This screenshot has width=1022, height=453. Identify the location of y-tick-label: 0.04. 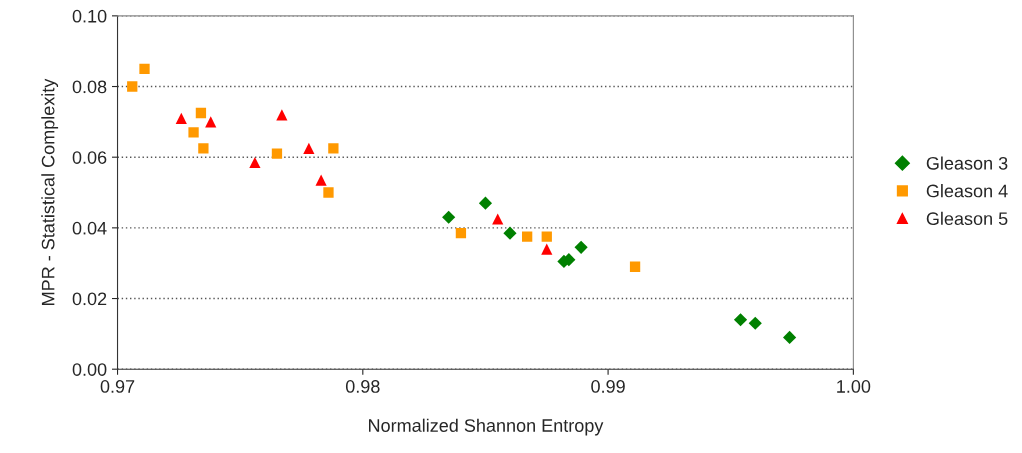
(89, 228).